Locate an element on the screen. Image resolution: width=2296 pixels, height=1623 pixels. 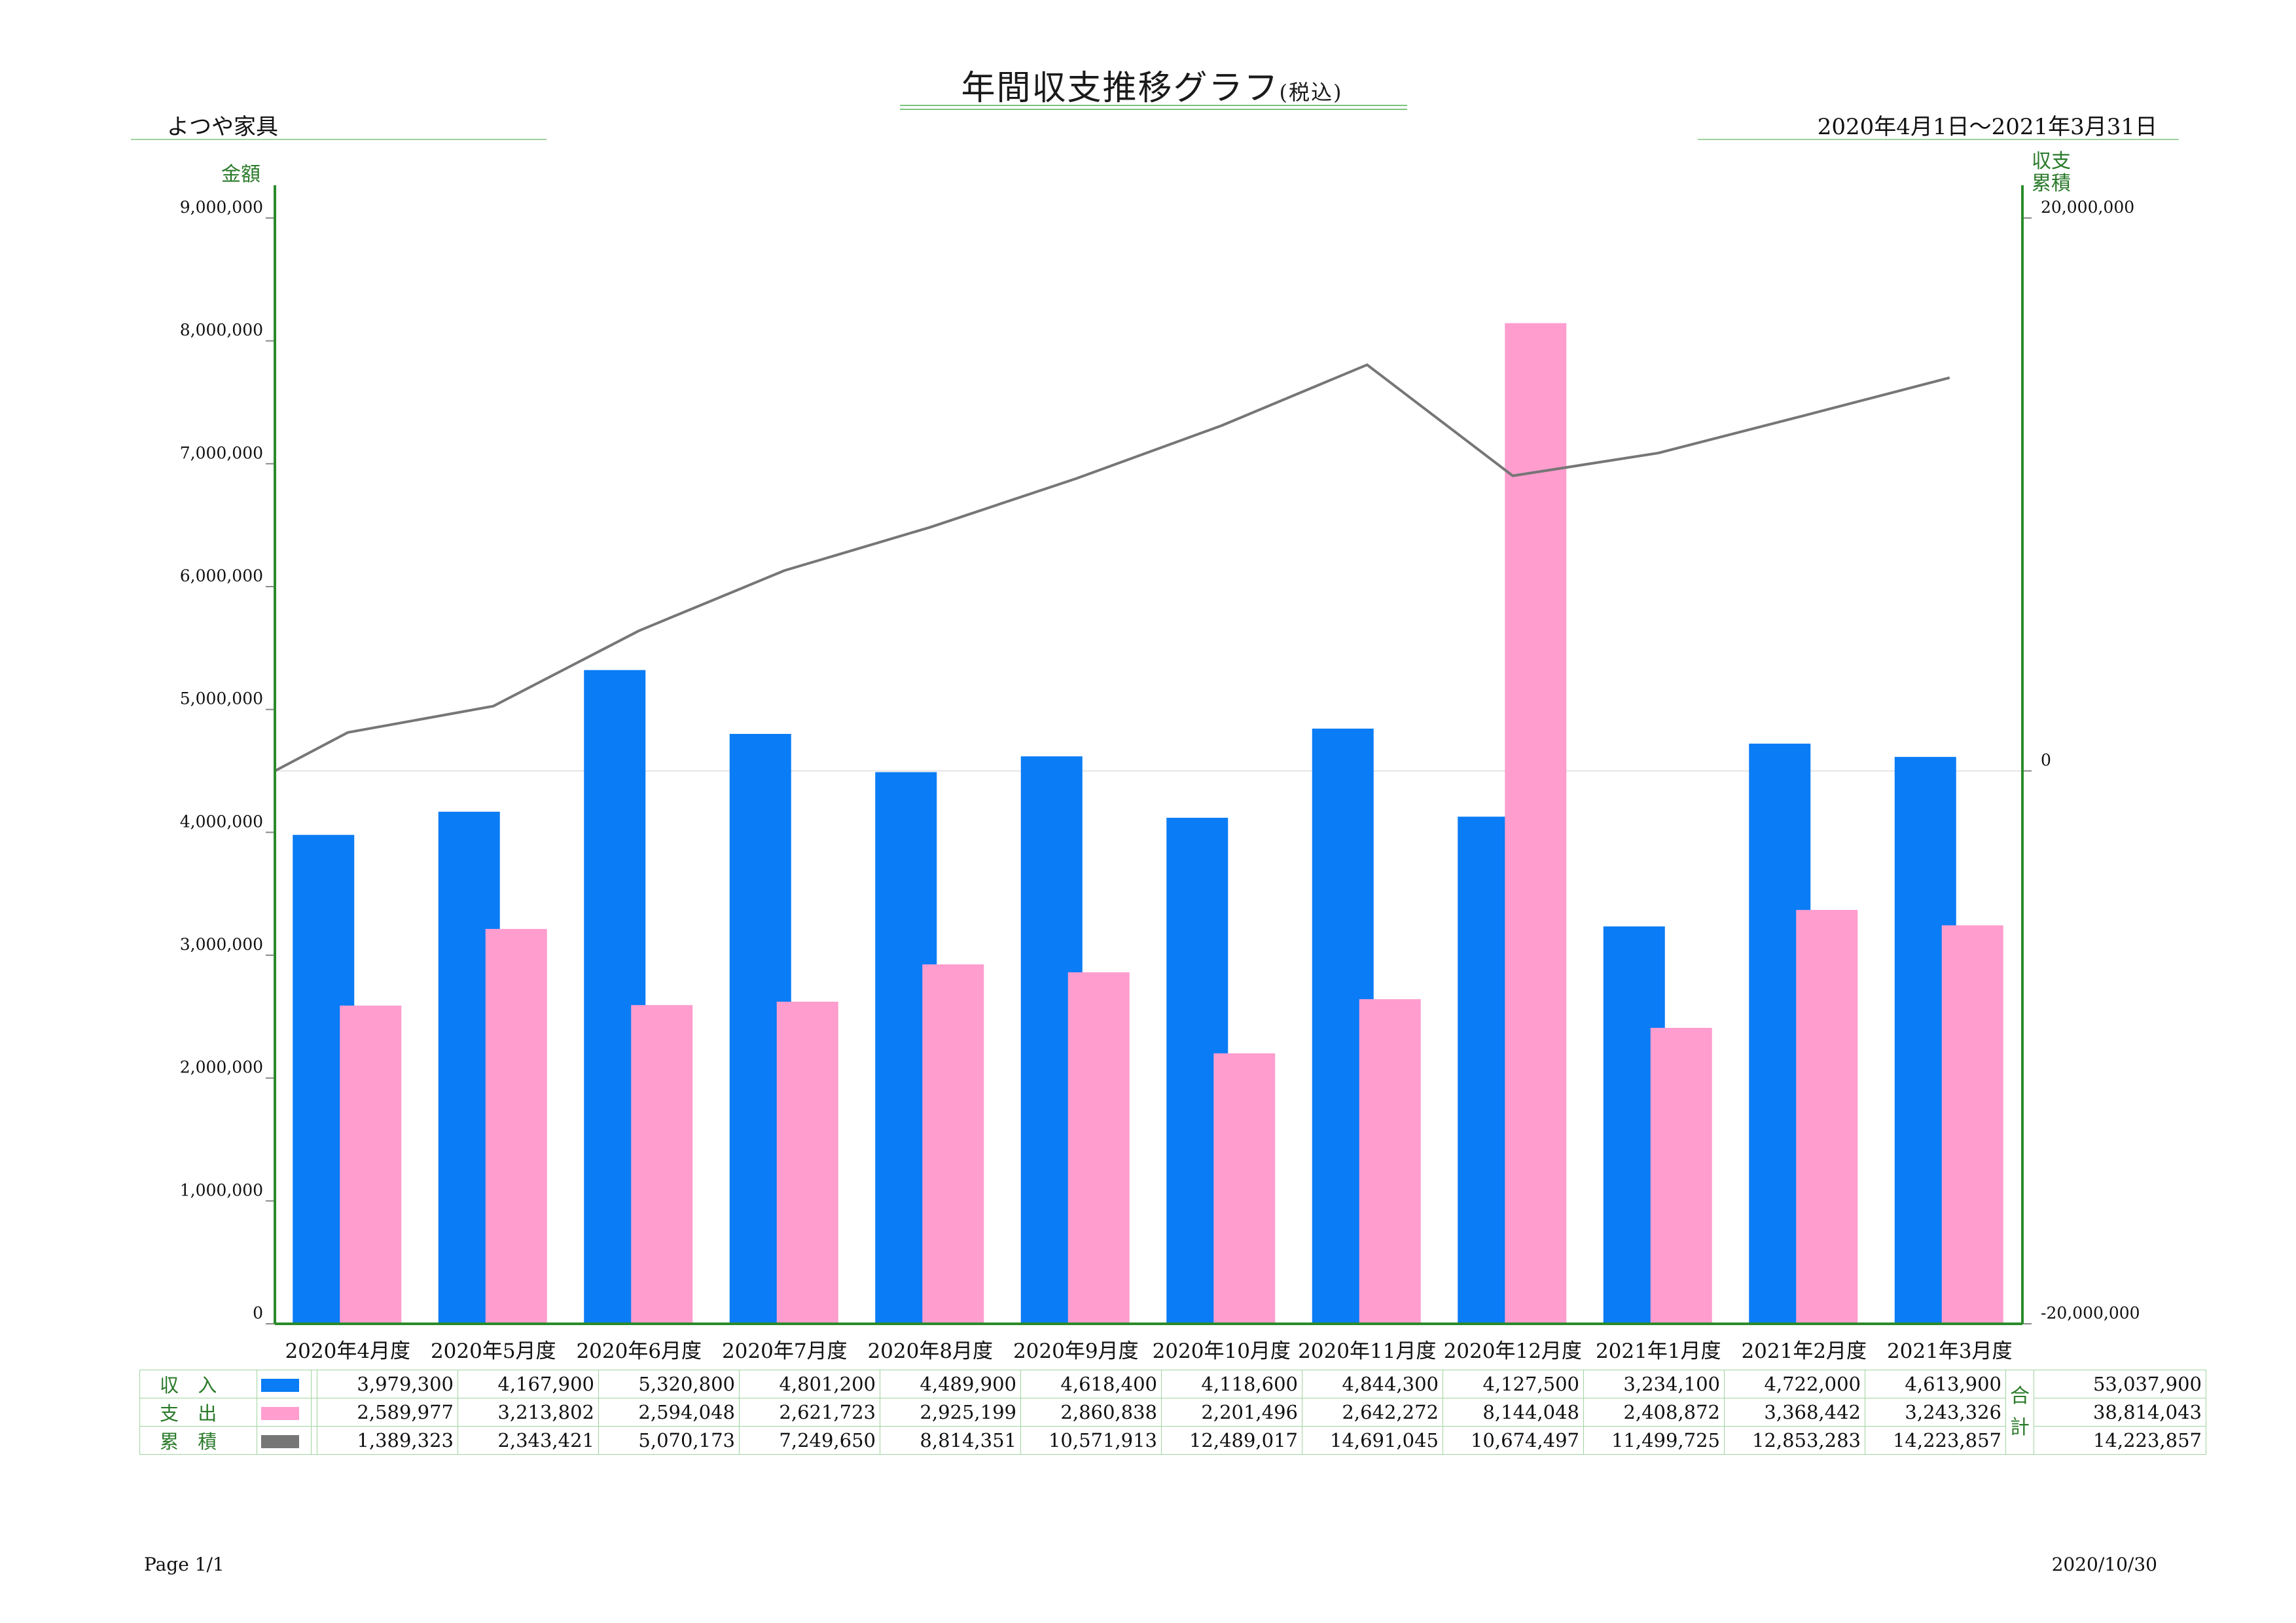
y-tick-label: 6,000,000 is located at coordinates (221, 575).